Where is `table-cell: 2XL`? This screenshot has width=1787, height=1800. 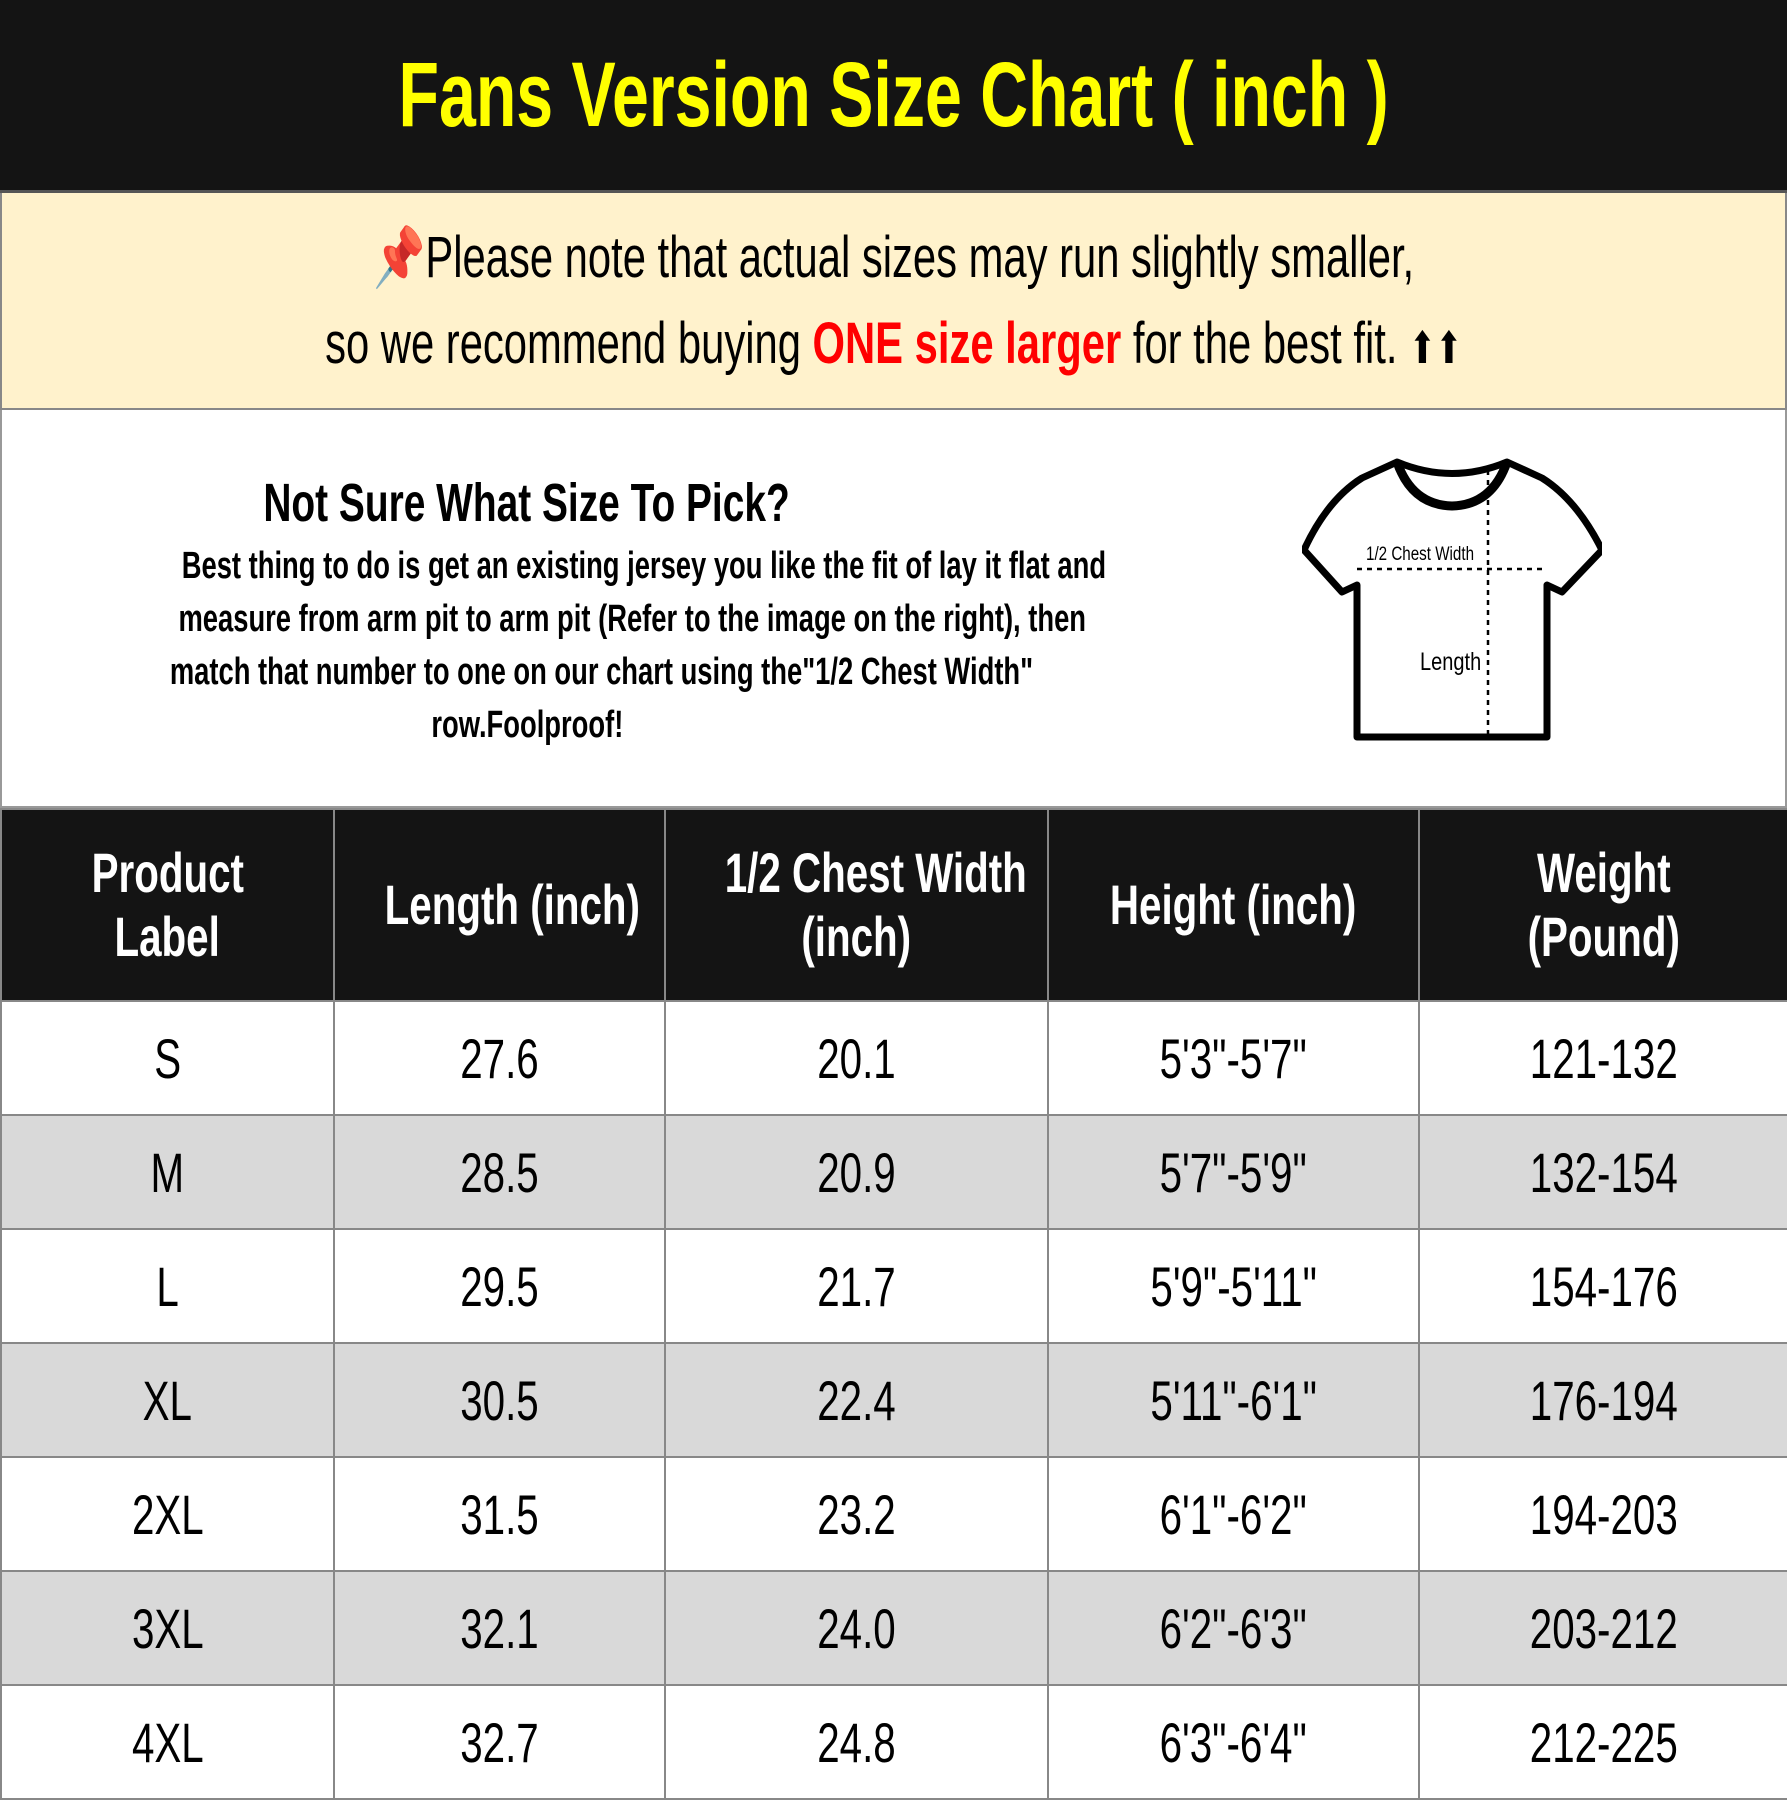
table-cell: 2XL is located at coordinates (167, 1514).